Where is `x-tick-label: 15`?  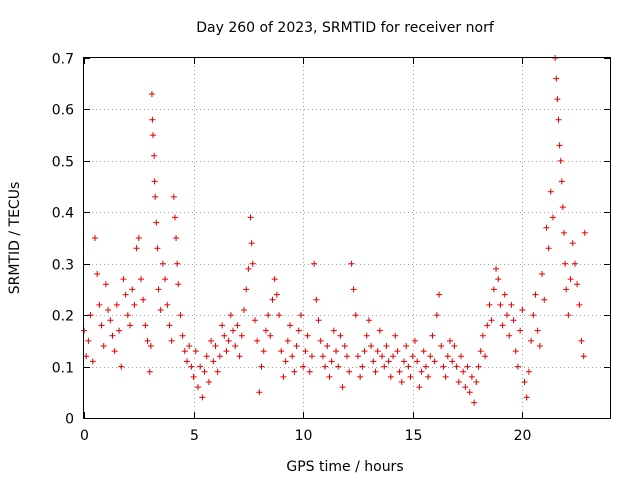 x-tick-label: 15 is located at coordinates (414, 436).